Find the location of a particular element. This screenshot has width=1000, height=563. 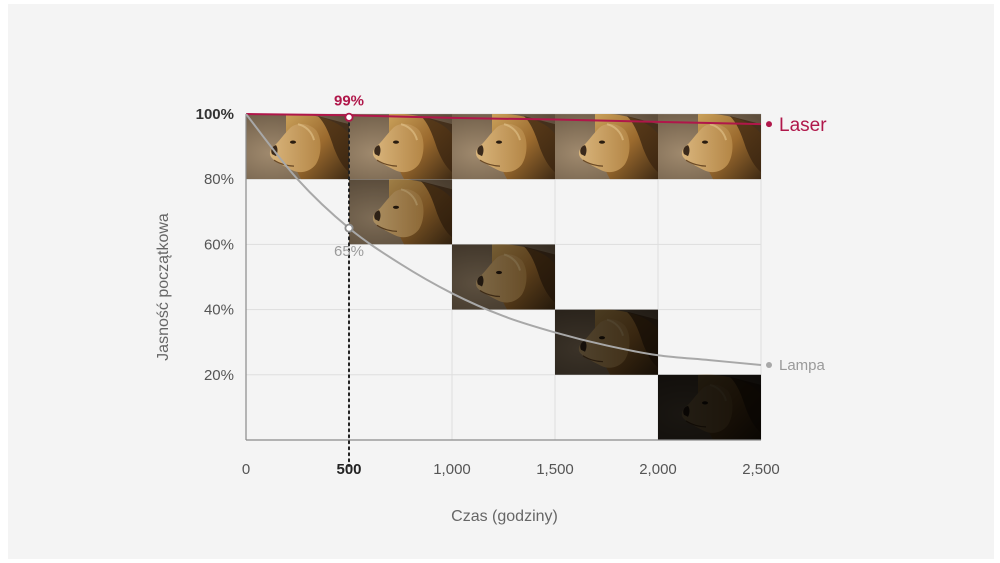

x-tick-label: 1,000 is located at coordinates (452, 469).